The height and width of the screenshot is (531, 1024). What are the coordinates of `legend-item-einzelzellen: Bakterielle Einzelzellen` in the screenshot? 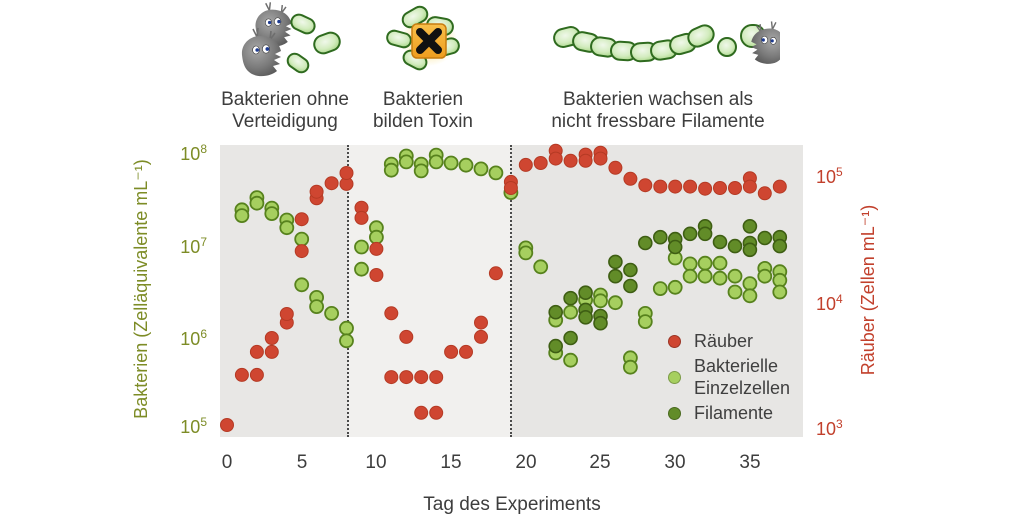 It's located at (729, 377).